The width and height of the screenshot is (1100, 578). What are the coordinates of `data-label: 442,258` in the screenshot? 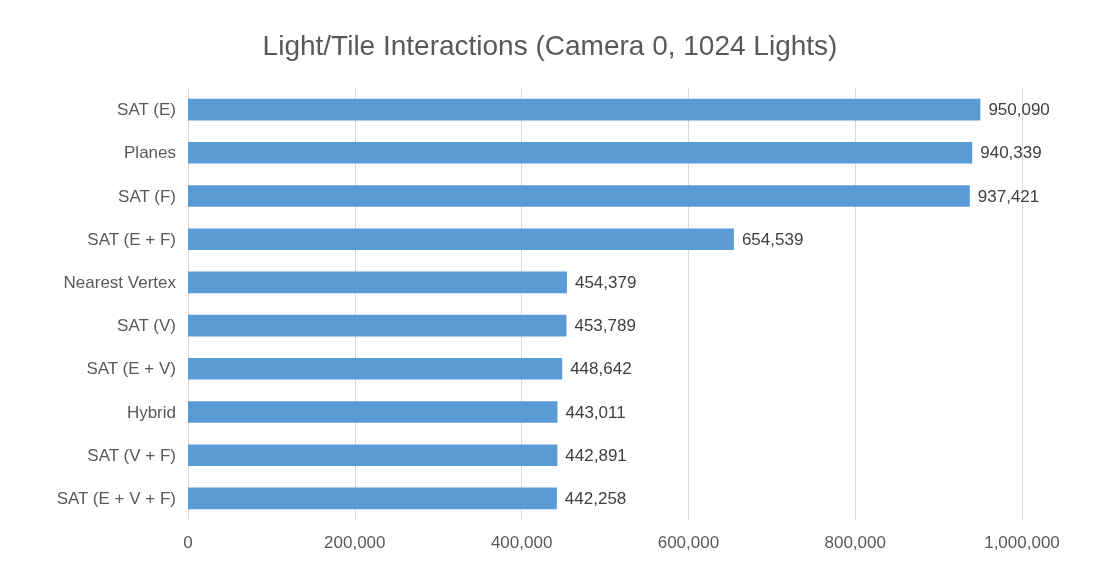 It's located at (595, 498).